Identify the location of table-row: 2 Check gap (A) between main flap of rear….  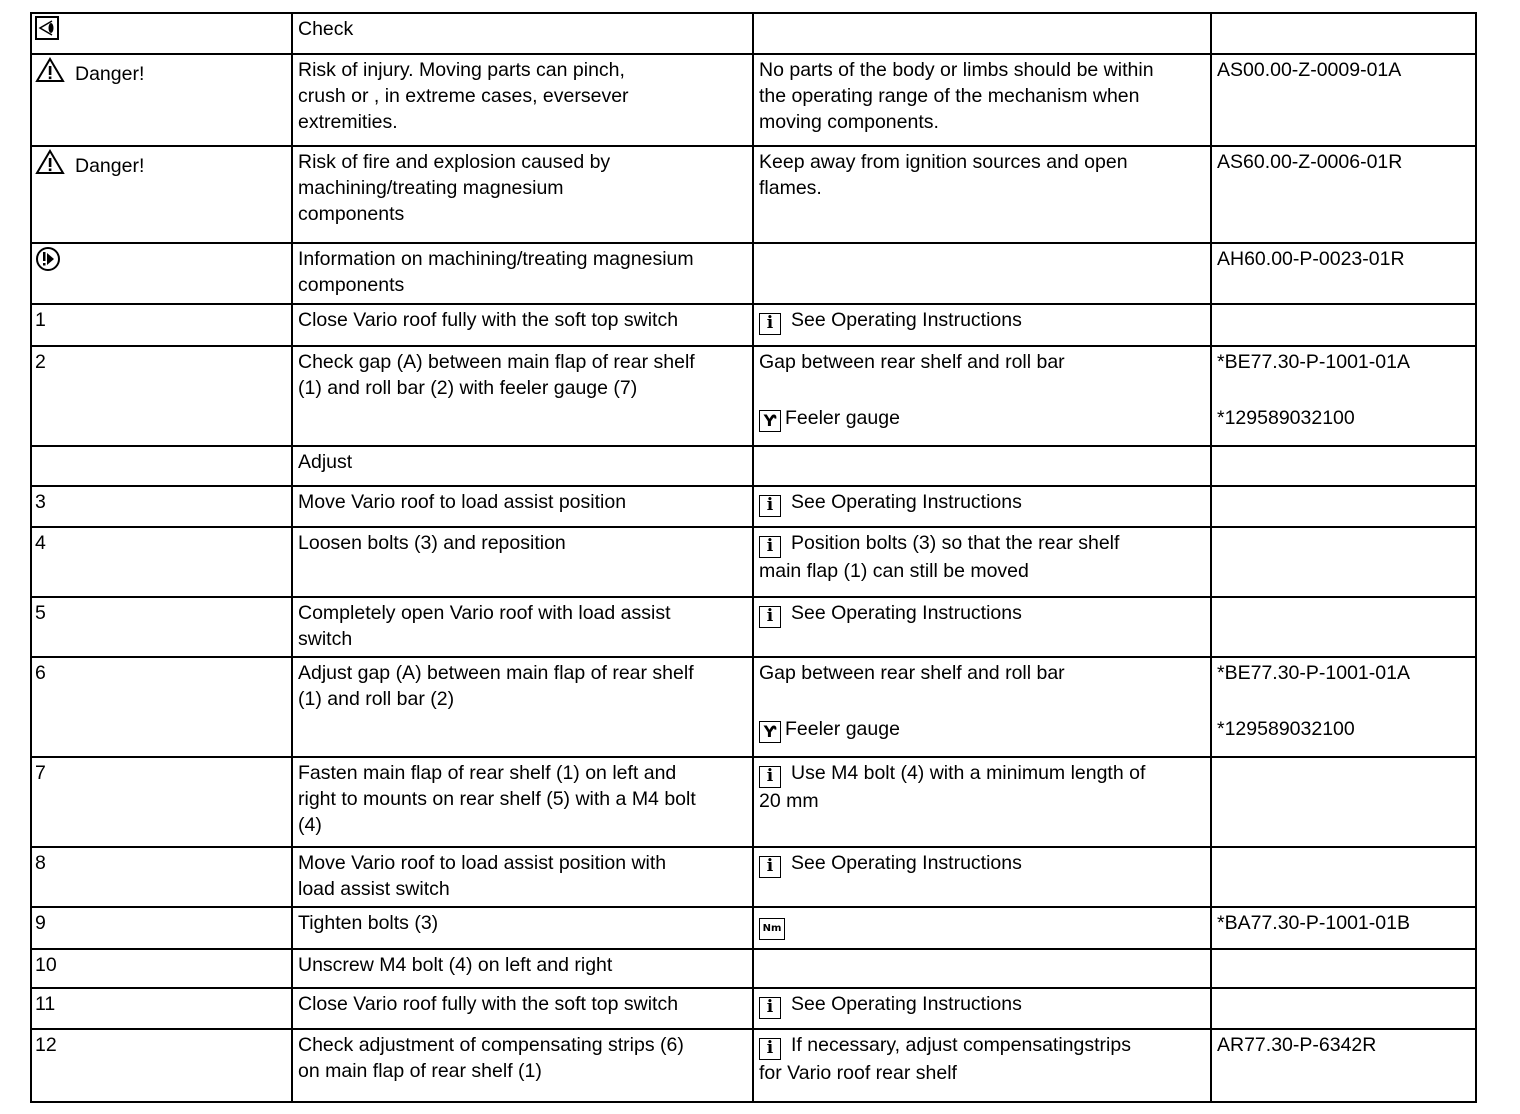
(753, 396).